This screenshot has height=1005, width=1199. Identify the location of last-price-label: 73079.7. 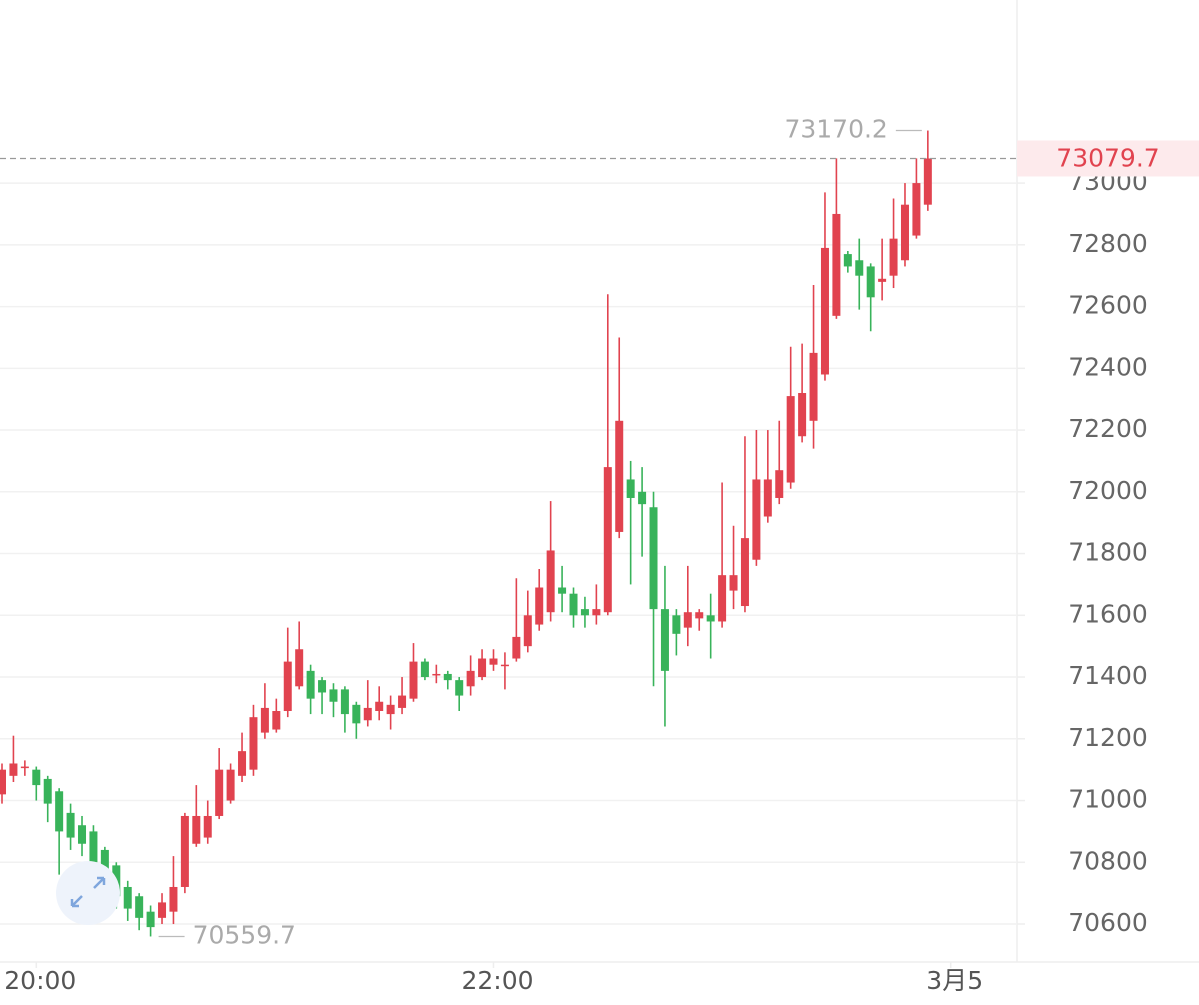
(1107, 157).